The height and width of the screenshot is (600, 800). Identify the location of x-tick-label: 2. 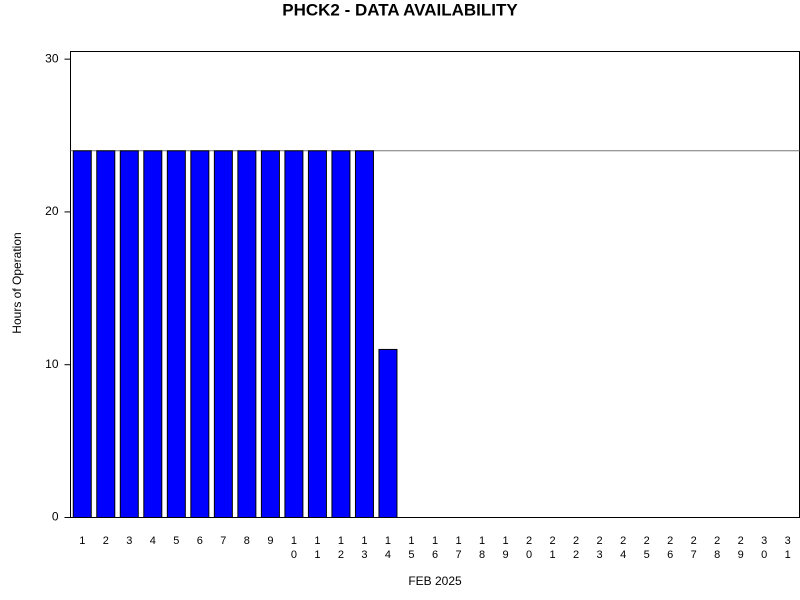
(105, 541).